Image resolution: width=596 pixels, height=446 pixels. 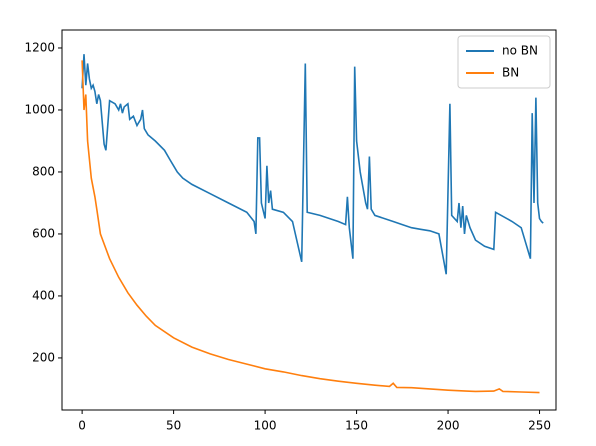 I want to click on legend-label: no BN, so click(x=520, y=51).